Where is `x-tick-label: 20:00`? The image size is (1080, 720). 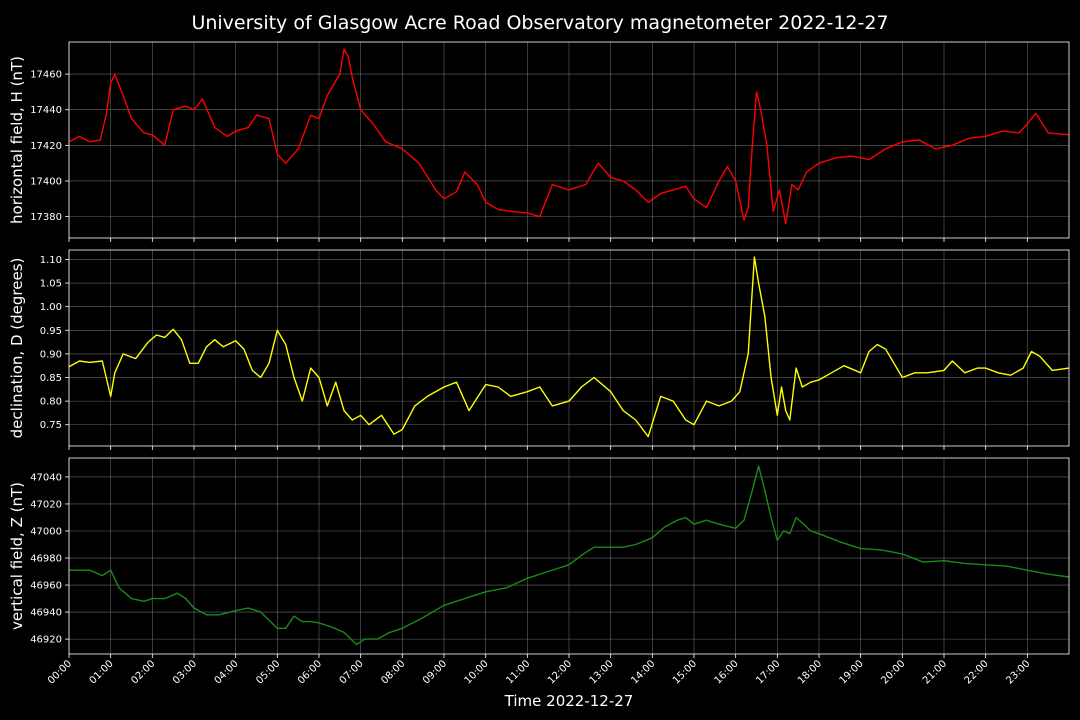
x-tick-label: 20:00 is located at coordinates (893, 672).